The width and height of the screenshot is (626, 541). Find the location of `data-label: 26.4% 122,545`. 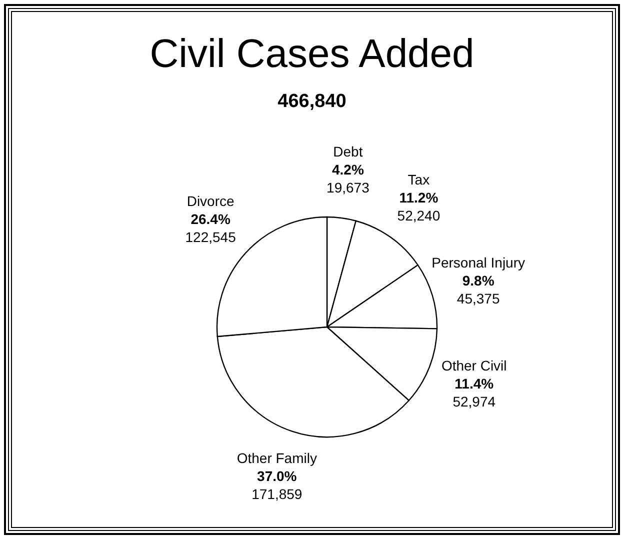

data-label: 26.4% 122,545 is located at coordinates (210, 228).